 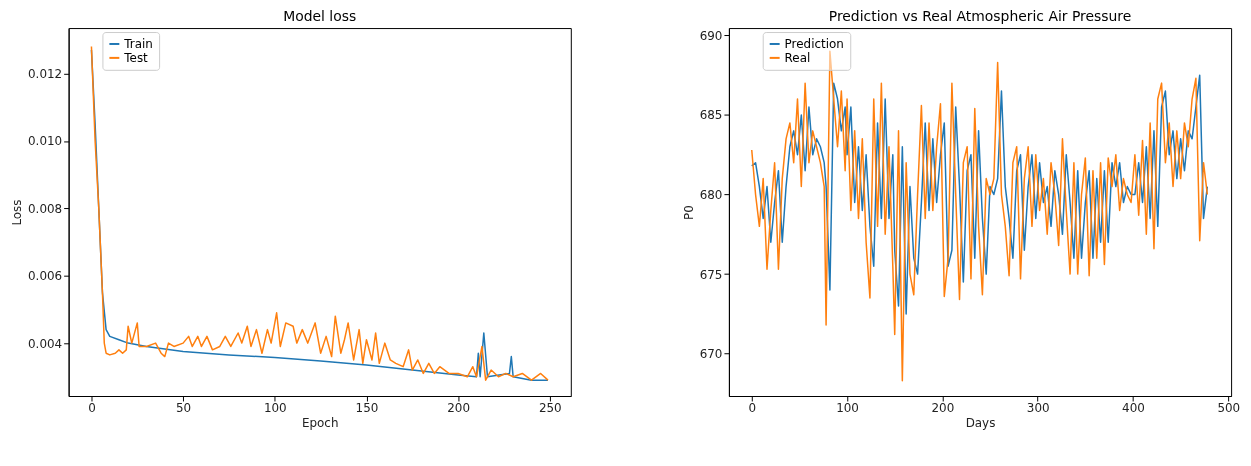 I want to click on y-tick-label: 0.004, so click(x=45, y=343).